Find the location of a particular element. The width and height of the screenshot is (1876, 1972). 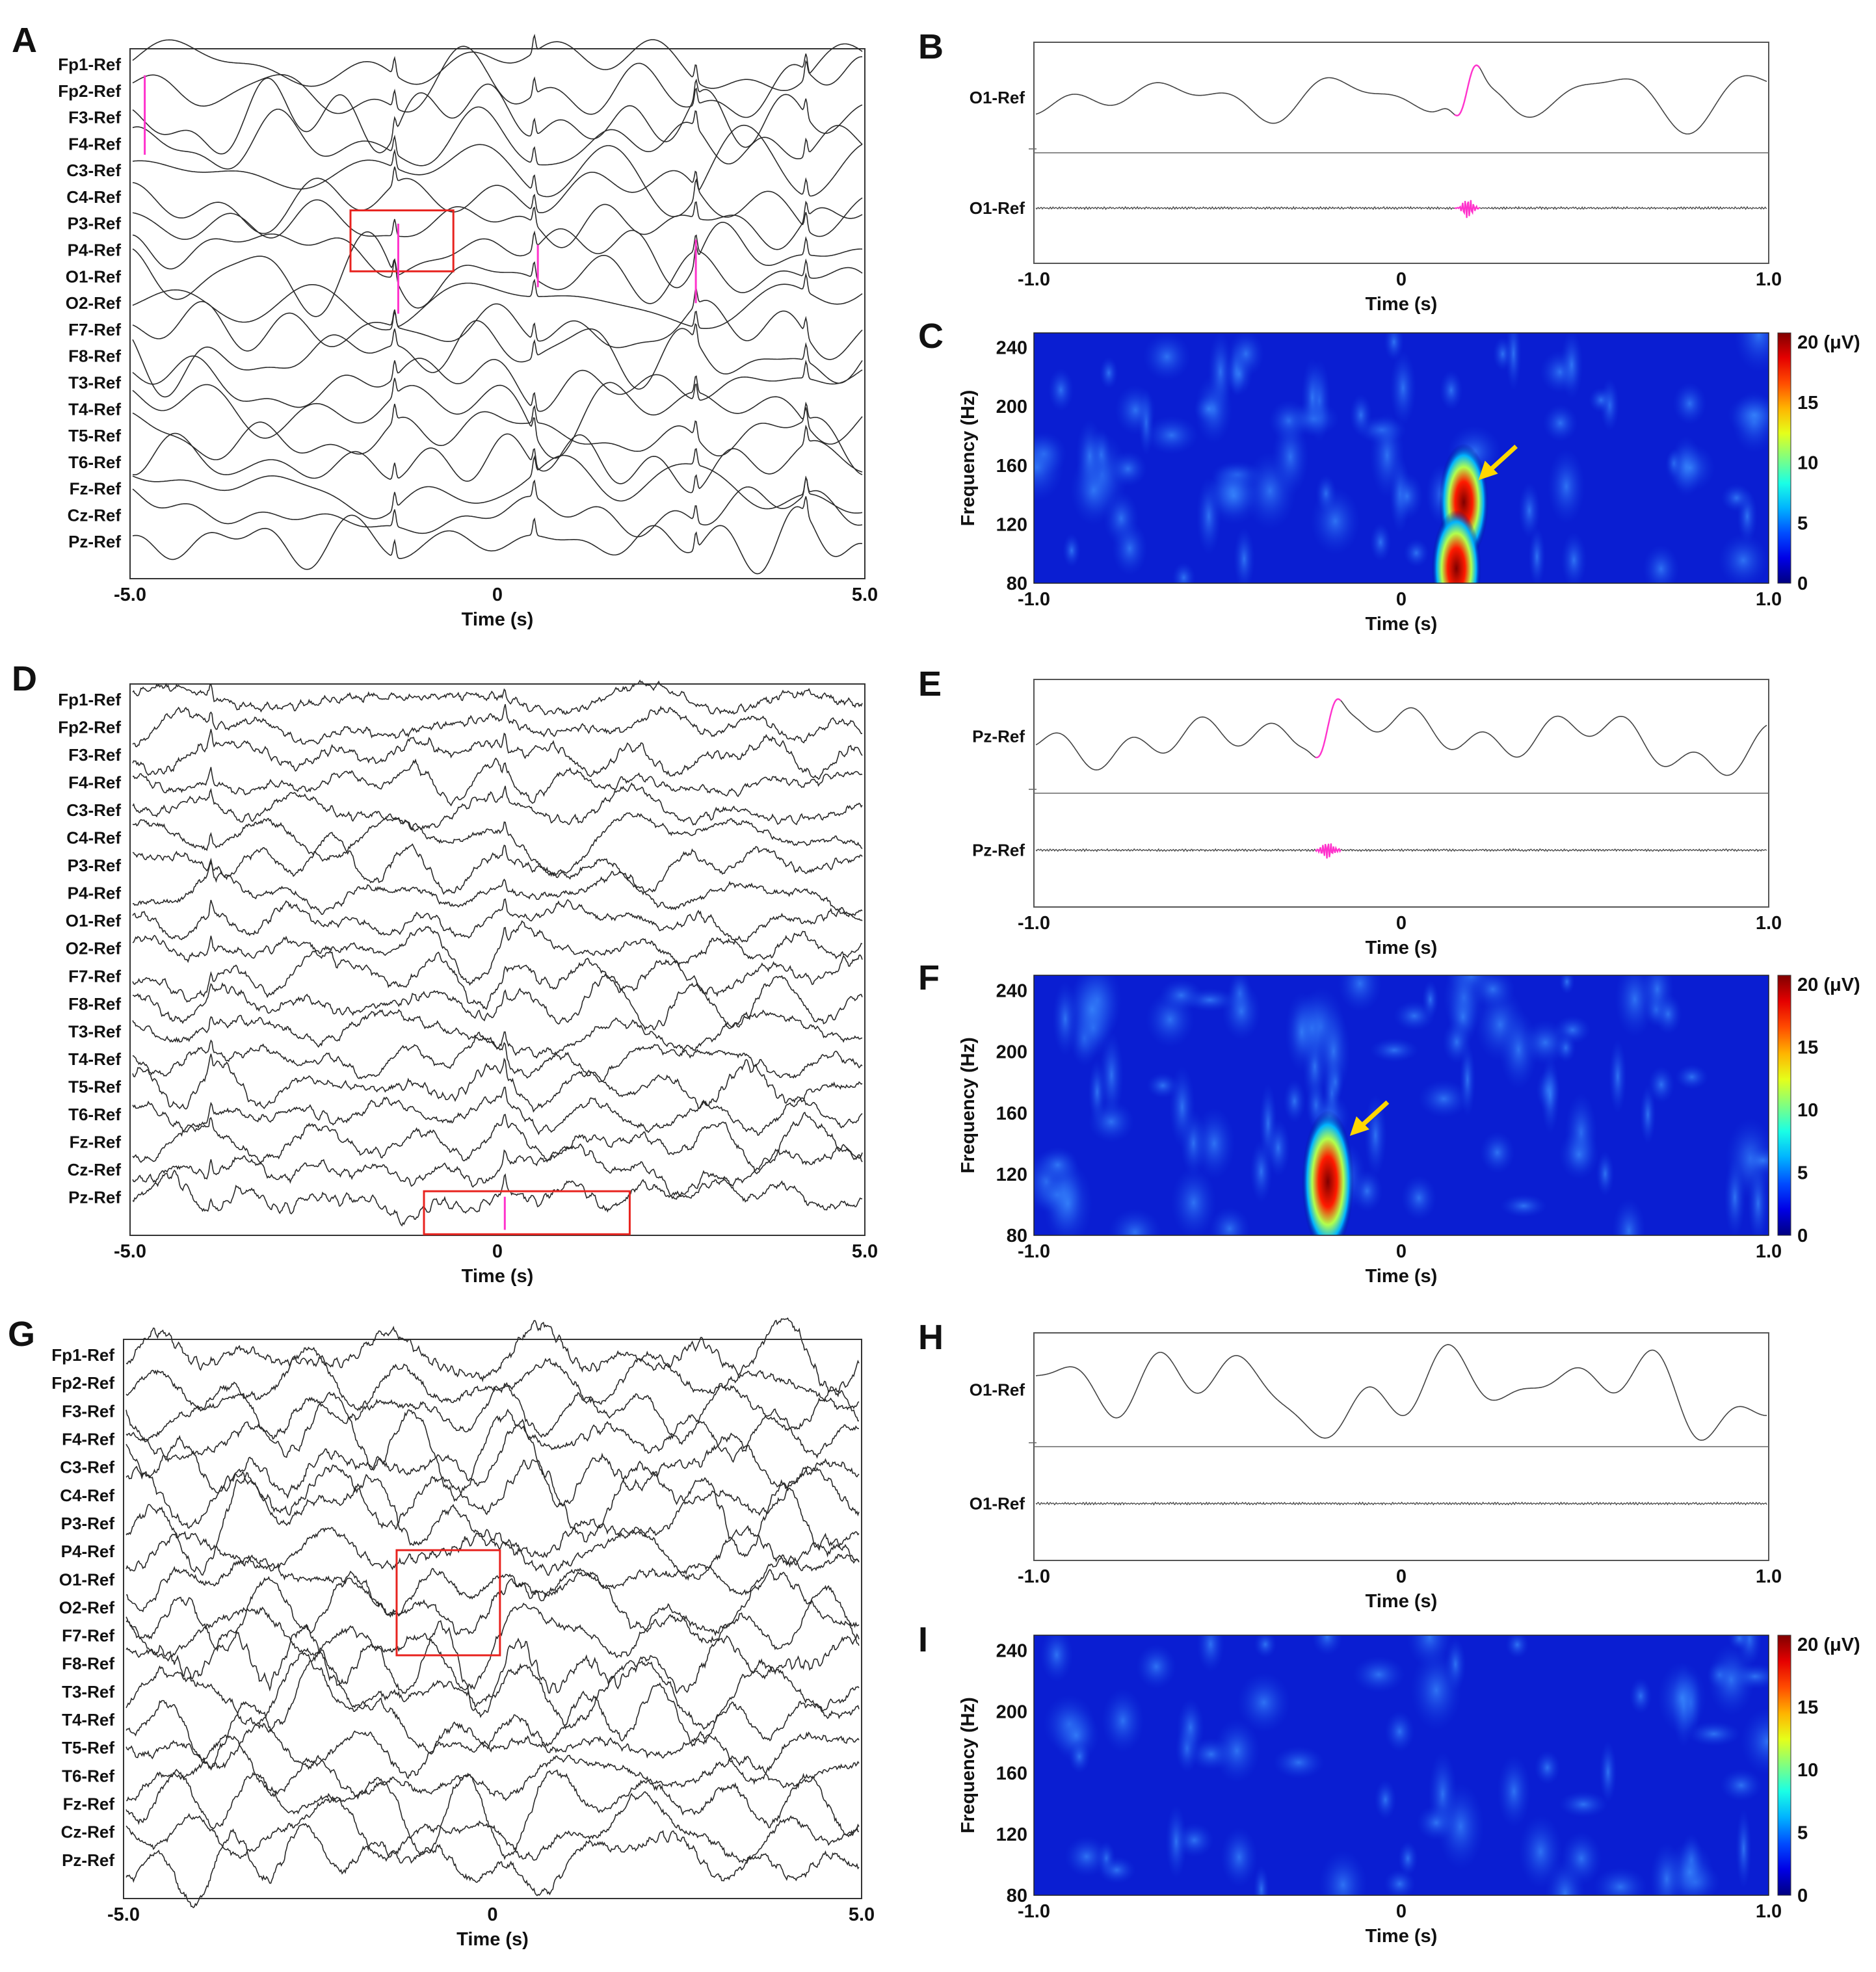

channel-label: T5-Ref is located at coordinates (88, 1748).